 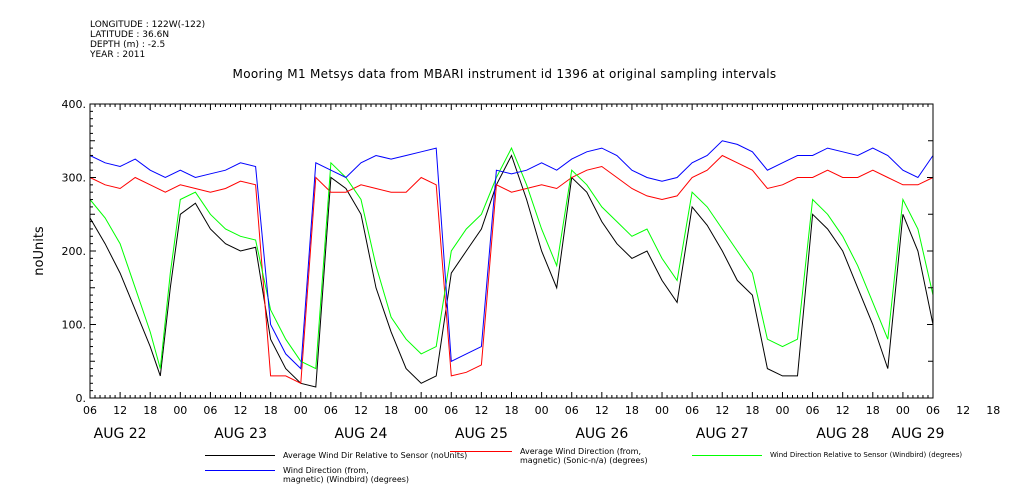 I want to click on depth-label: DEPTH (m) : -2.5, so click(x=128, y=45).